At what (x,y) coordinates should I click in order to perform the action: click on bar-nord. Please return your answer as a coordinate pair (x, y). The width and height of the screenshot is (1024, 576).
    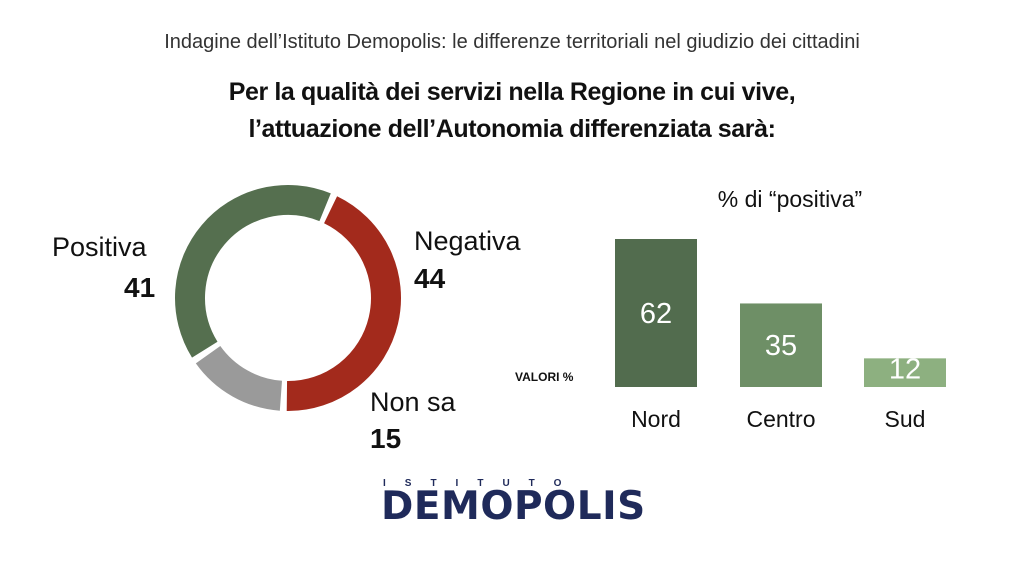
    Looking at the image, I should click on (656, 313).